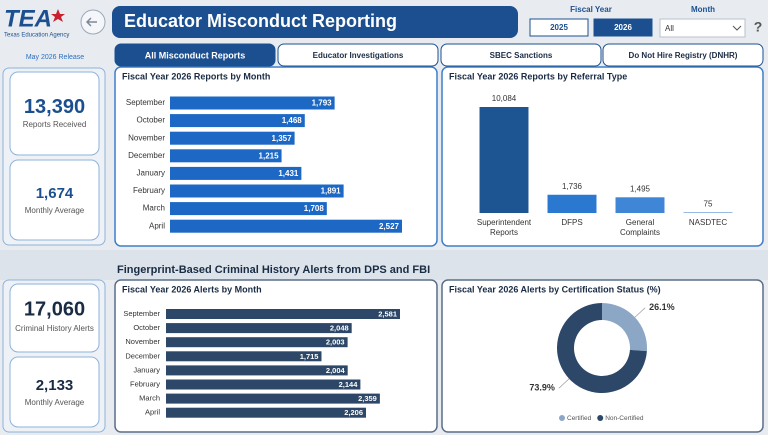 The height and width of the screenshot is (435, 768). Describe the element at coordinates (335, 342) in the screenshot. I see `data-label: 2,003` at that location.